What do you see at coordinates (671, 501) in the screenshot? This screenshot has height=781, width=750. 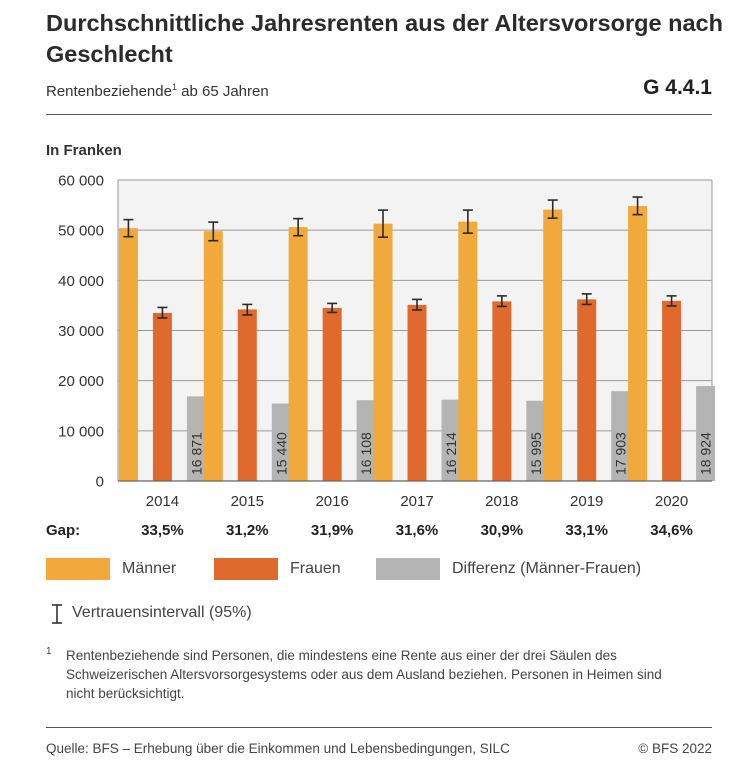 I see `x-tick-label: 2020` at bounding box center [671, 501].